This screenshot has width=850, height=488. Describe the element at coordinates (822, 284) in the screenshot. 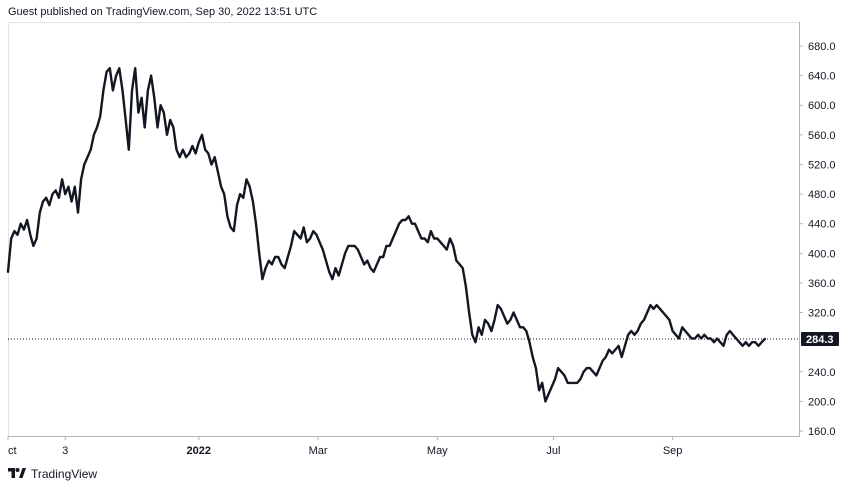

I see `y-tick-label: 360.0` at that location.